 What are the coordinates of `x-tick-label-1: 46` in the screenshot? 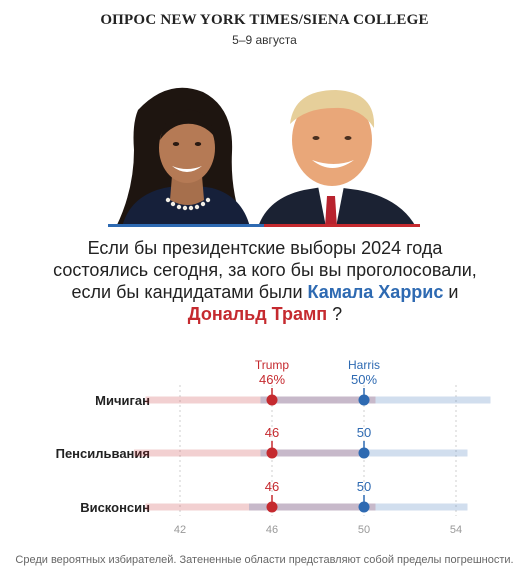 It's located at (272, 530).